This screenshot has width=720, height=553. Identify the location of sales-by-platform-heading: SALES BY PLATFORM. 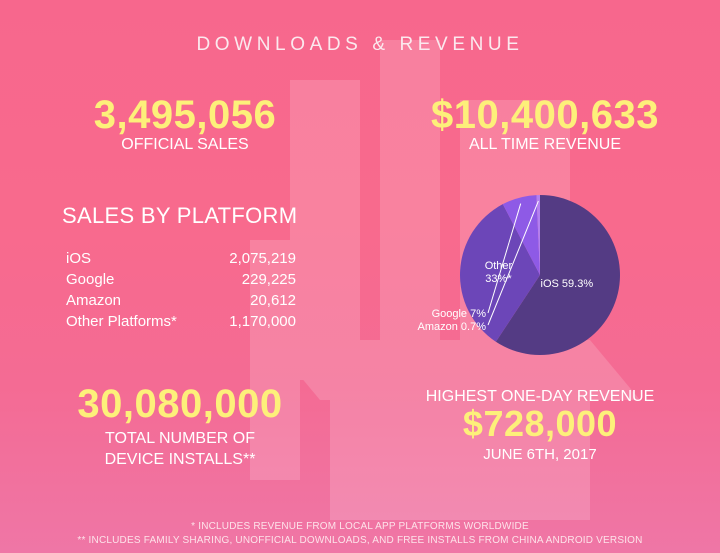
(180, 215).